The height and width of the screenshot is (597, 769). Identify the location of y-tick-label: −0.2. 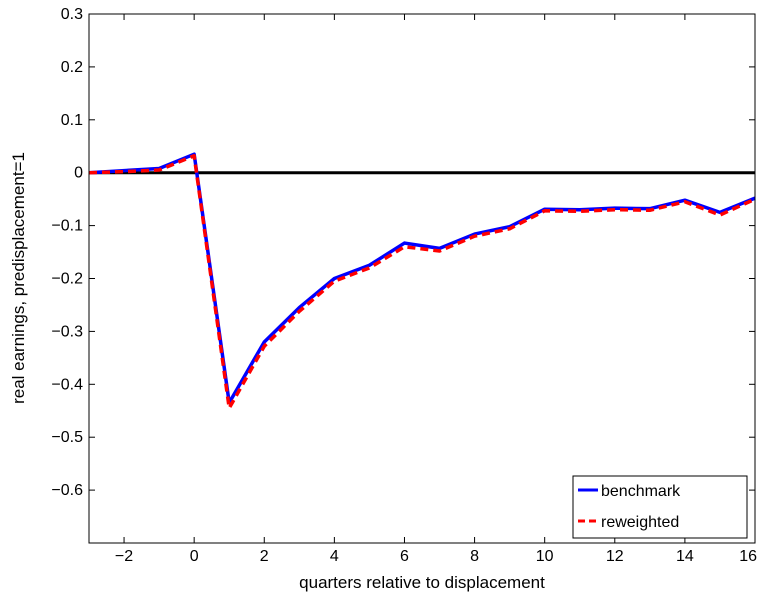
(67, 279).